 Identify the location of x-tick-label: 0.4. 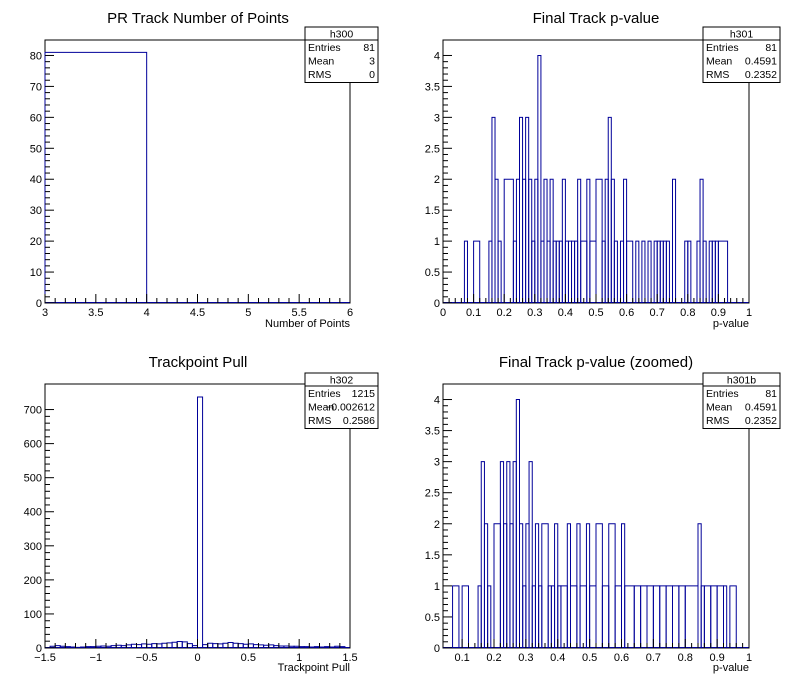
(565, 313).